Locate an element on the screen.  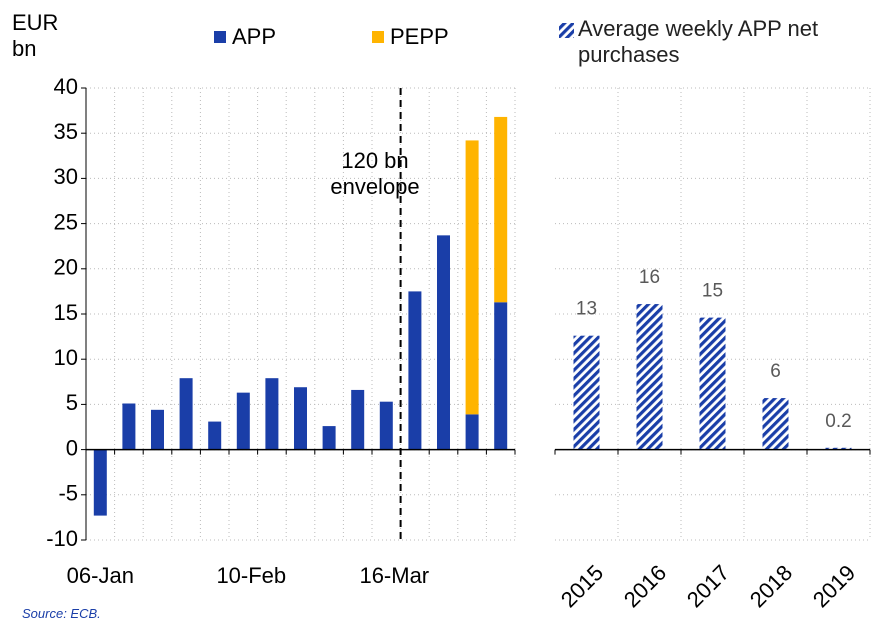
y-tick-label: 35 is located at coordinates (66, 131).